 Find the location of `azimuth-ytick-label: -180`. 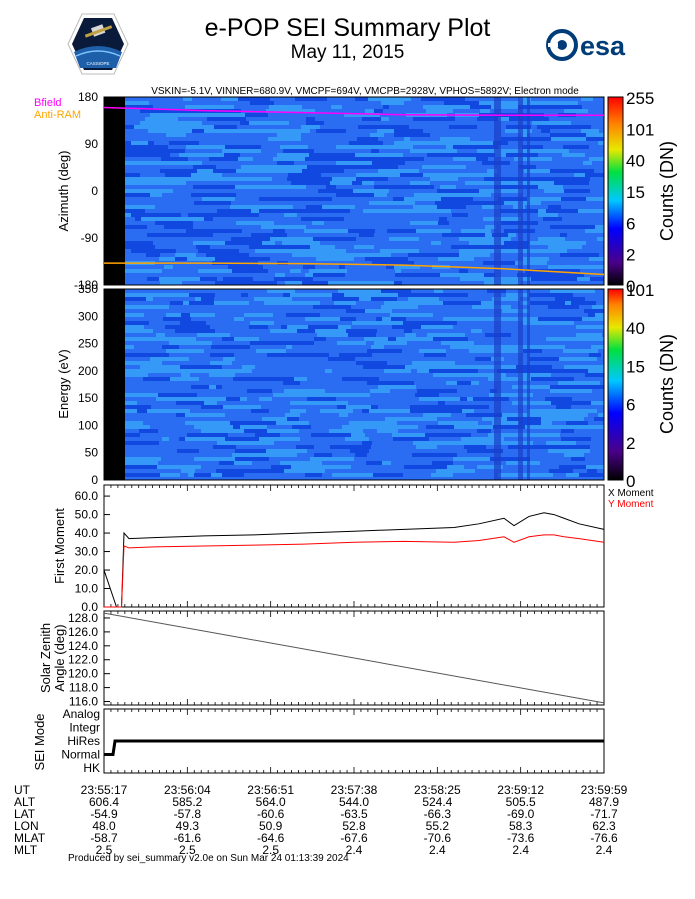

azimuth-ytick-label: -180 is located at coordinates (86, 285).